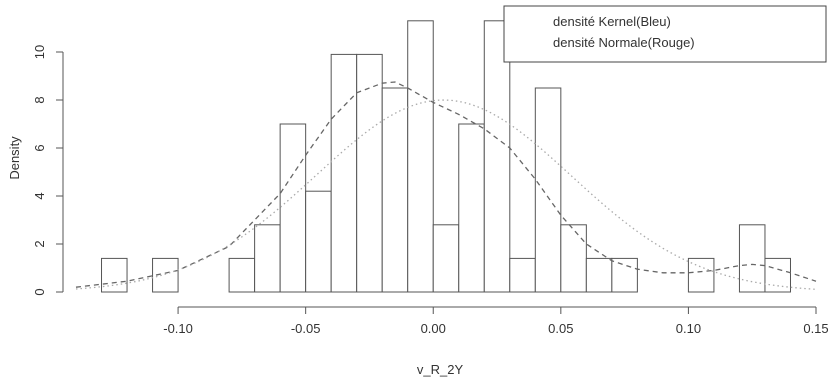 This screenshot has height=381, width=832. What do you see at coordinates (433, 328) in the screenshot?
I see `x-tick-label: 0.00` at bounding box center [433, 328].